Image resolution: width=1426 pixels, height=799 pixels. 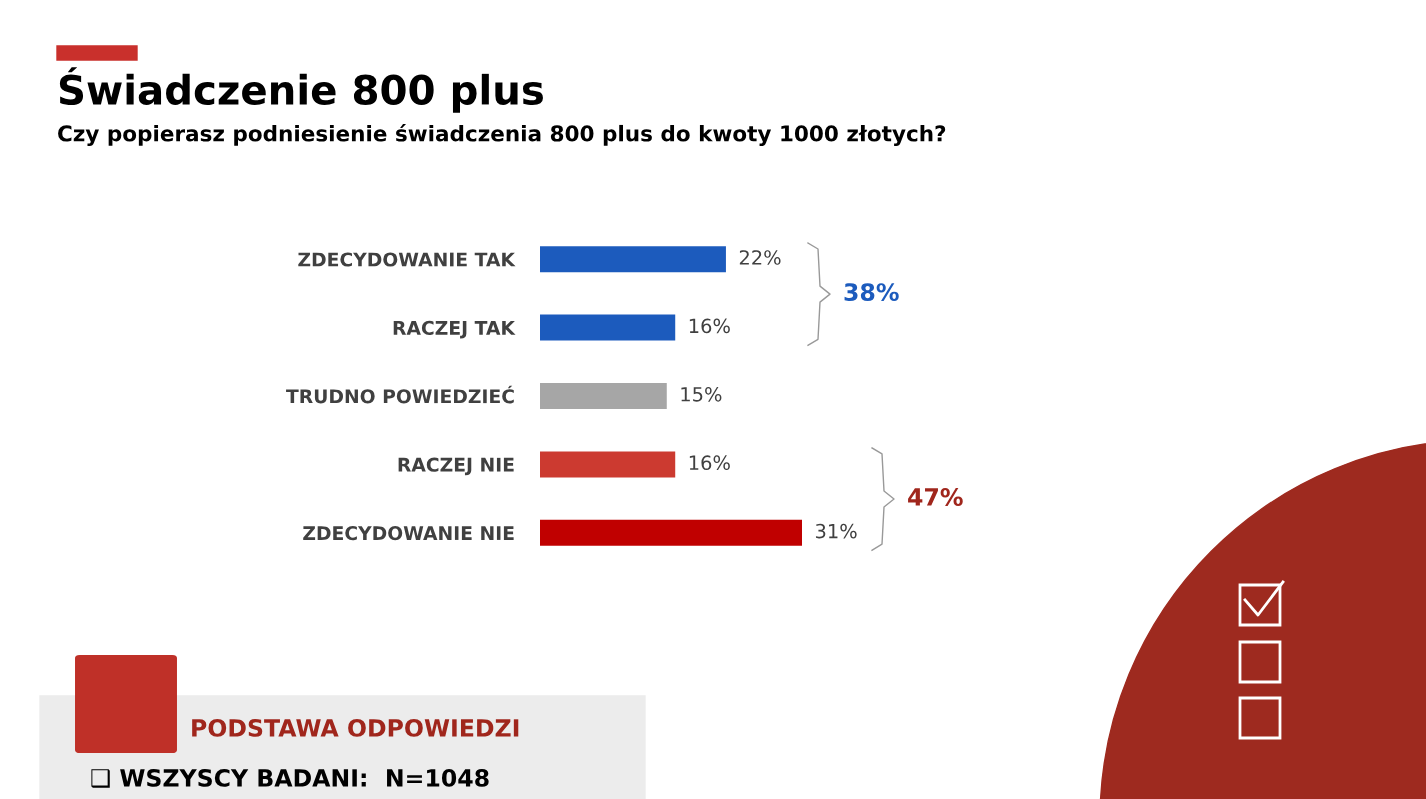 I want to click on text: PODSTAWA ODPOWIEDZI, so click(x=355, y=727).